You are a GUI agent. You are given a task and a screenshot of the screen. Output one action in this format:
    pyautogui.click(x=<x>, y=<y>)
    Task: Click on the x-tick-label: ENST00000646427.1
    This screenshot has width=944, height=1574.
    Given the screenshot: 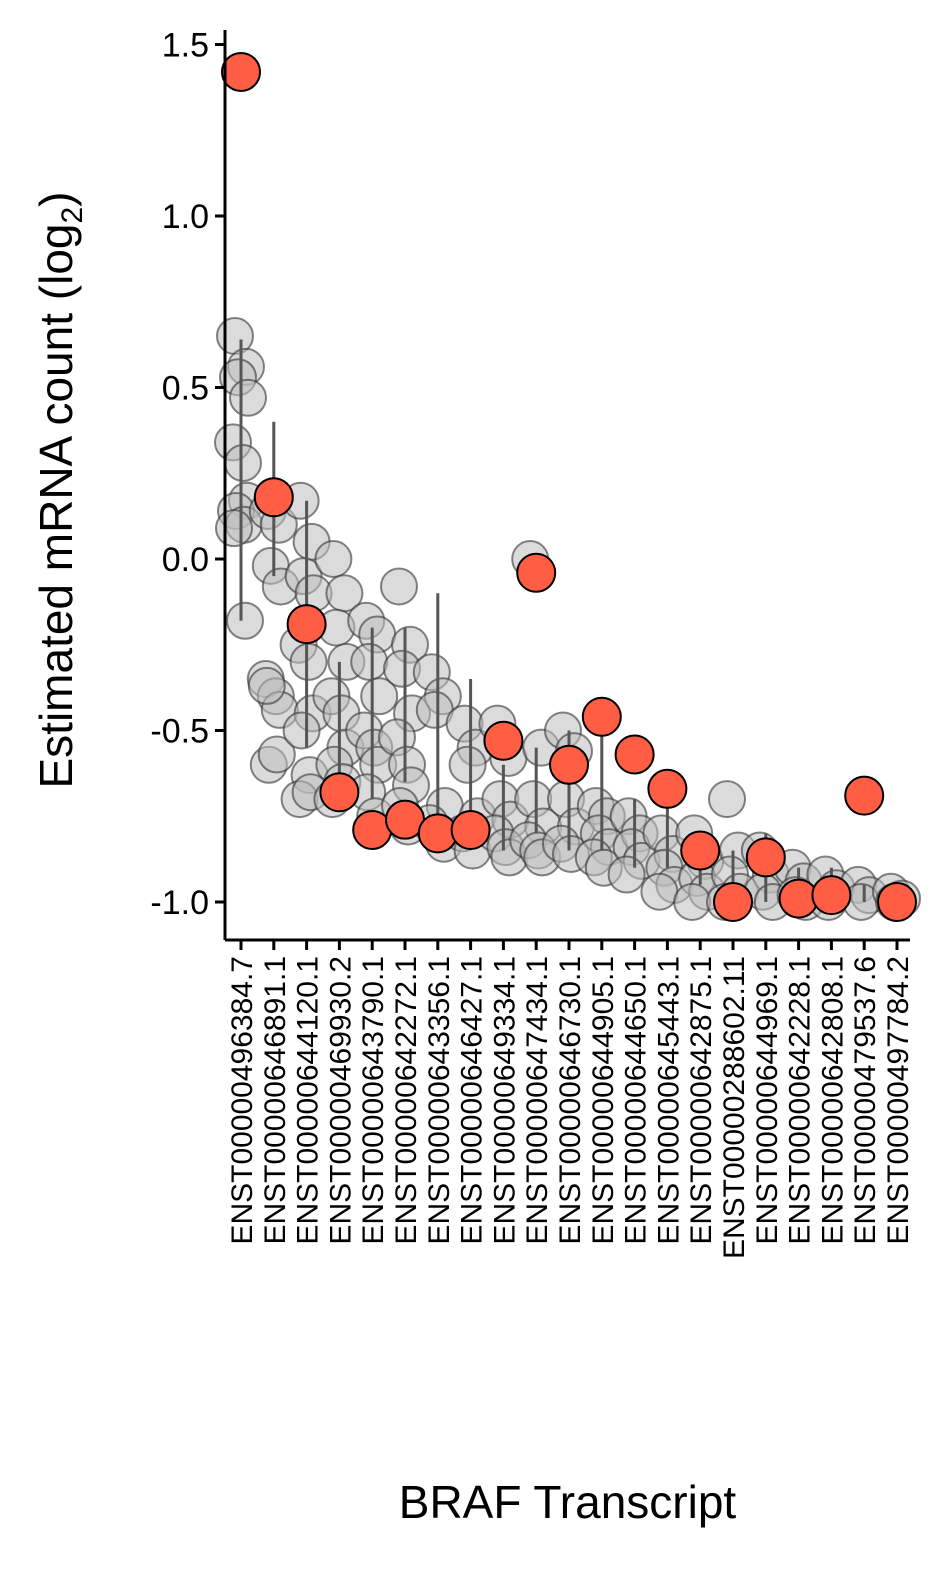 What is the action you would take?
    pyautogui.click(x=472, y=1100)
    